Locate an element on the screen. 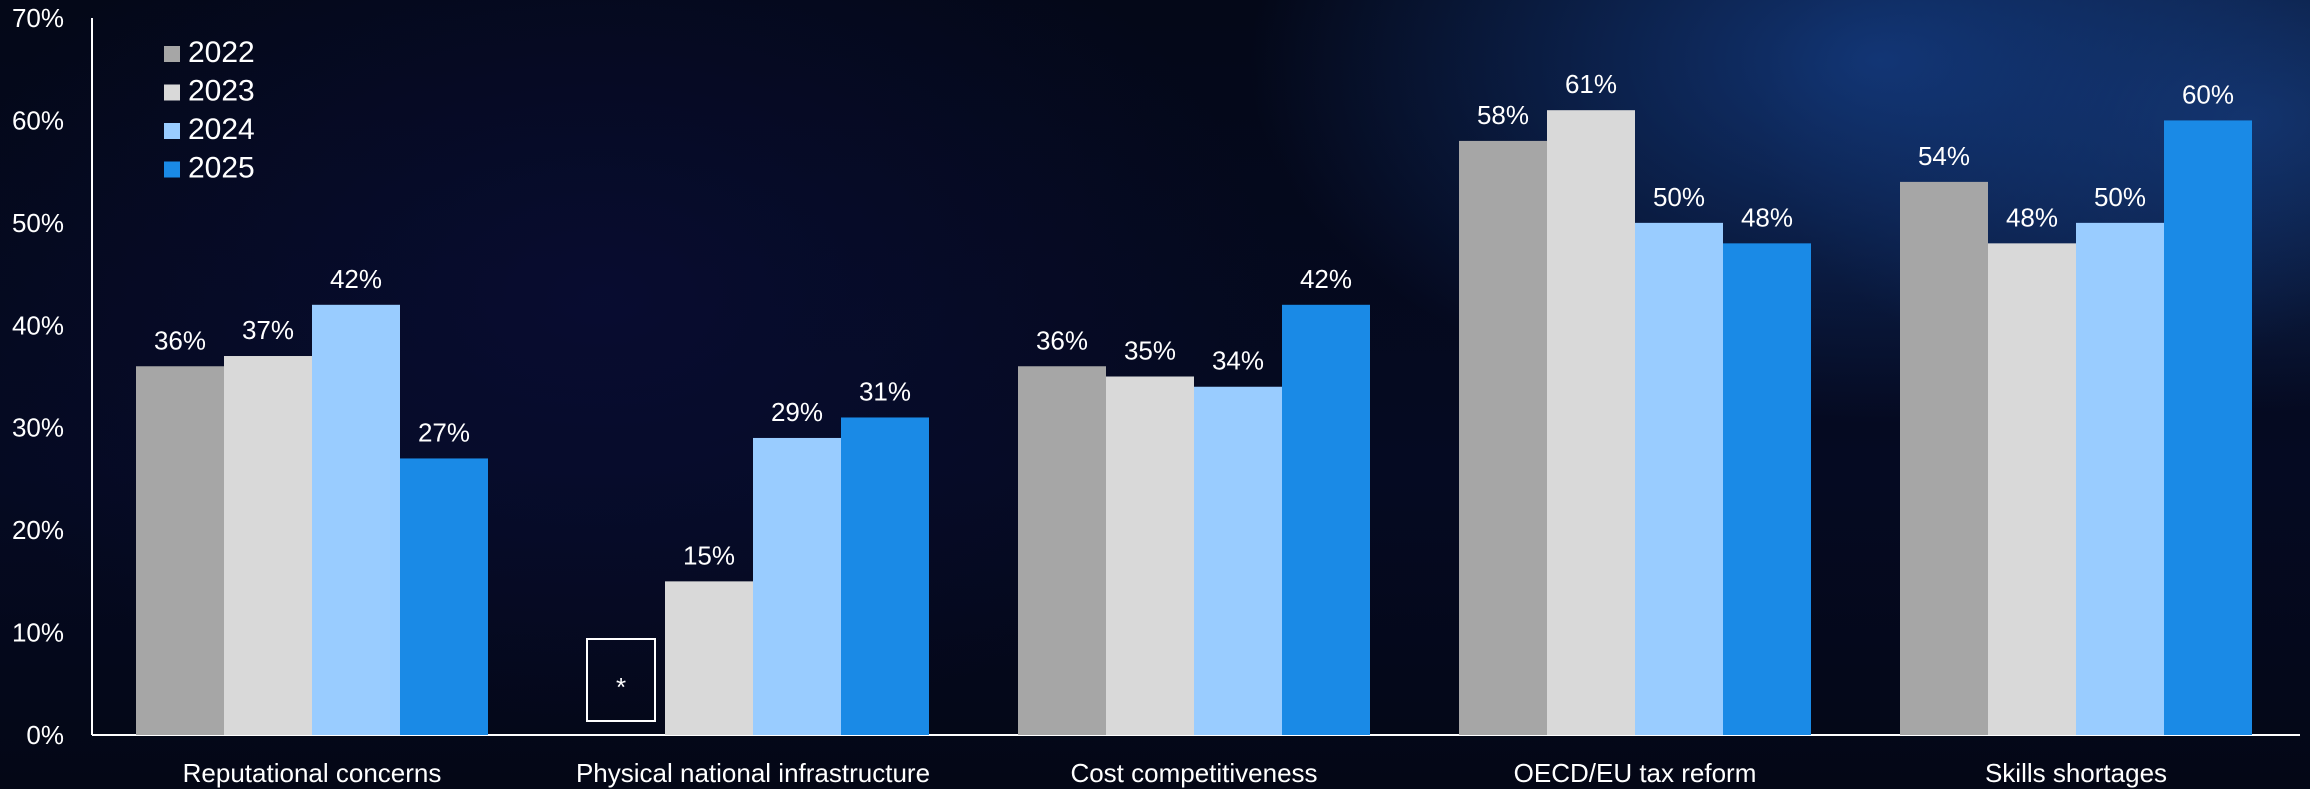 The image size is (2310, 789). data-label: 29% is located at coordinates (797, 412).